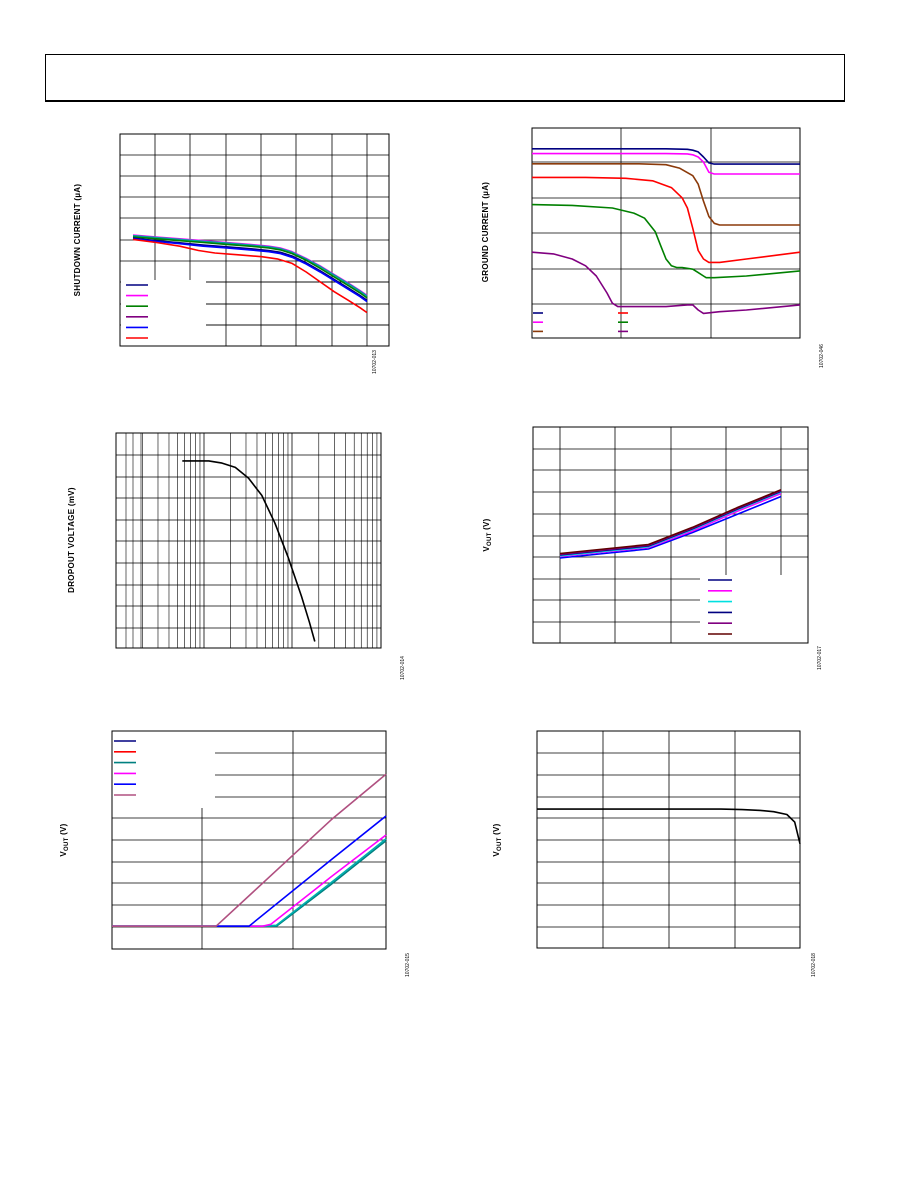 The image size is (918, 1188). Describe the element at coordinates (820, 658) in the screenshot. I see `figure-id: 10702-017` at that location.